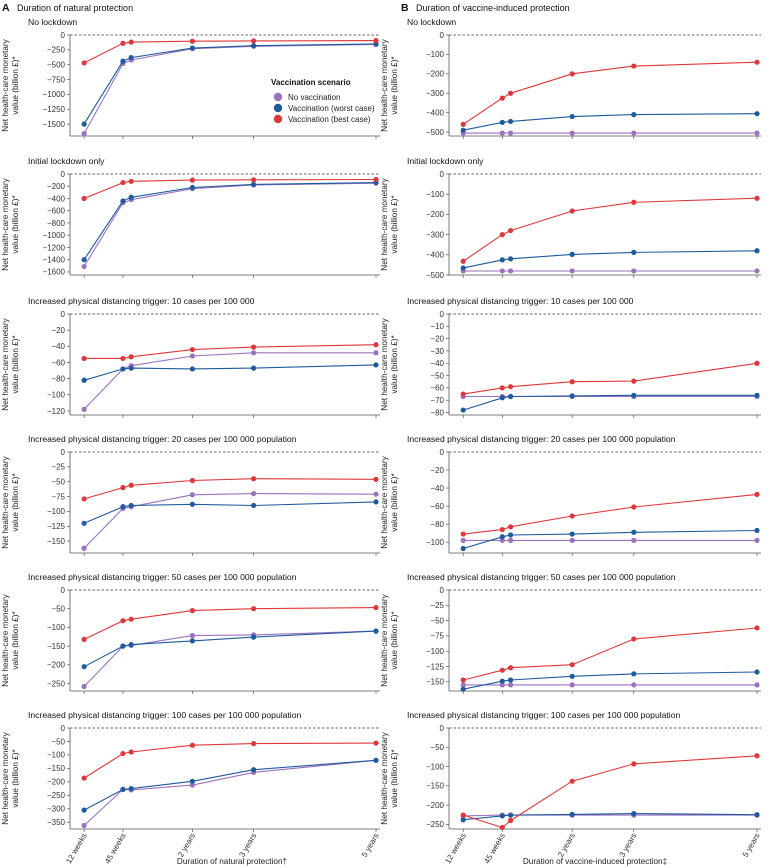 This screenshot has height=868, width=770. Describe the element at coordinates (437, 747) in the screenshot. I see `y-tick-label: −50` at that location.